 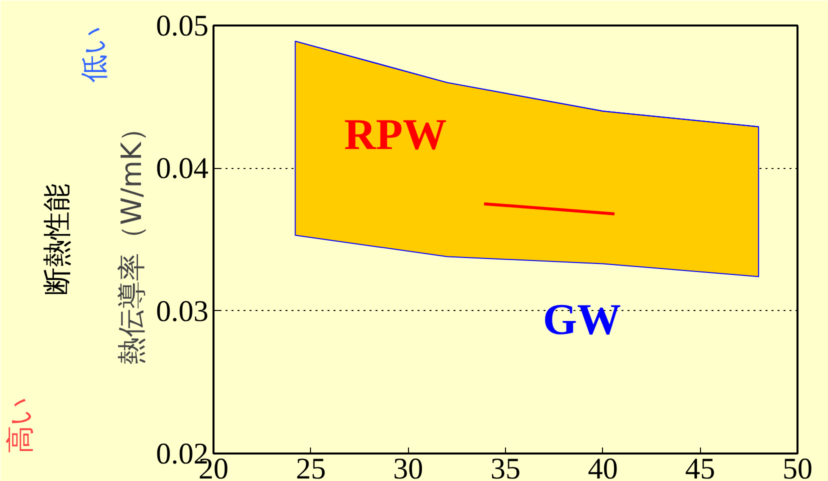 What do you see at coordinates (20, 425) in the screenshot?
I see `text: 高い` at bounding box center [20, 425].